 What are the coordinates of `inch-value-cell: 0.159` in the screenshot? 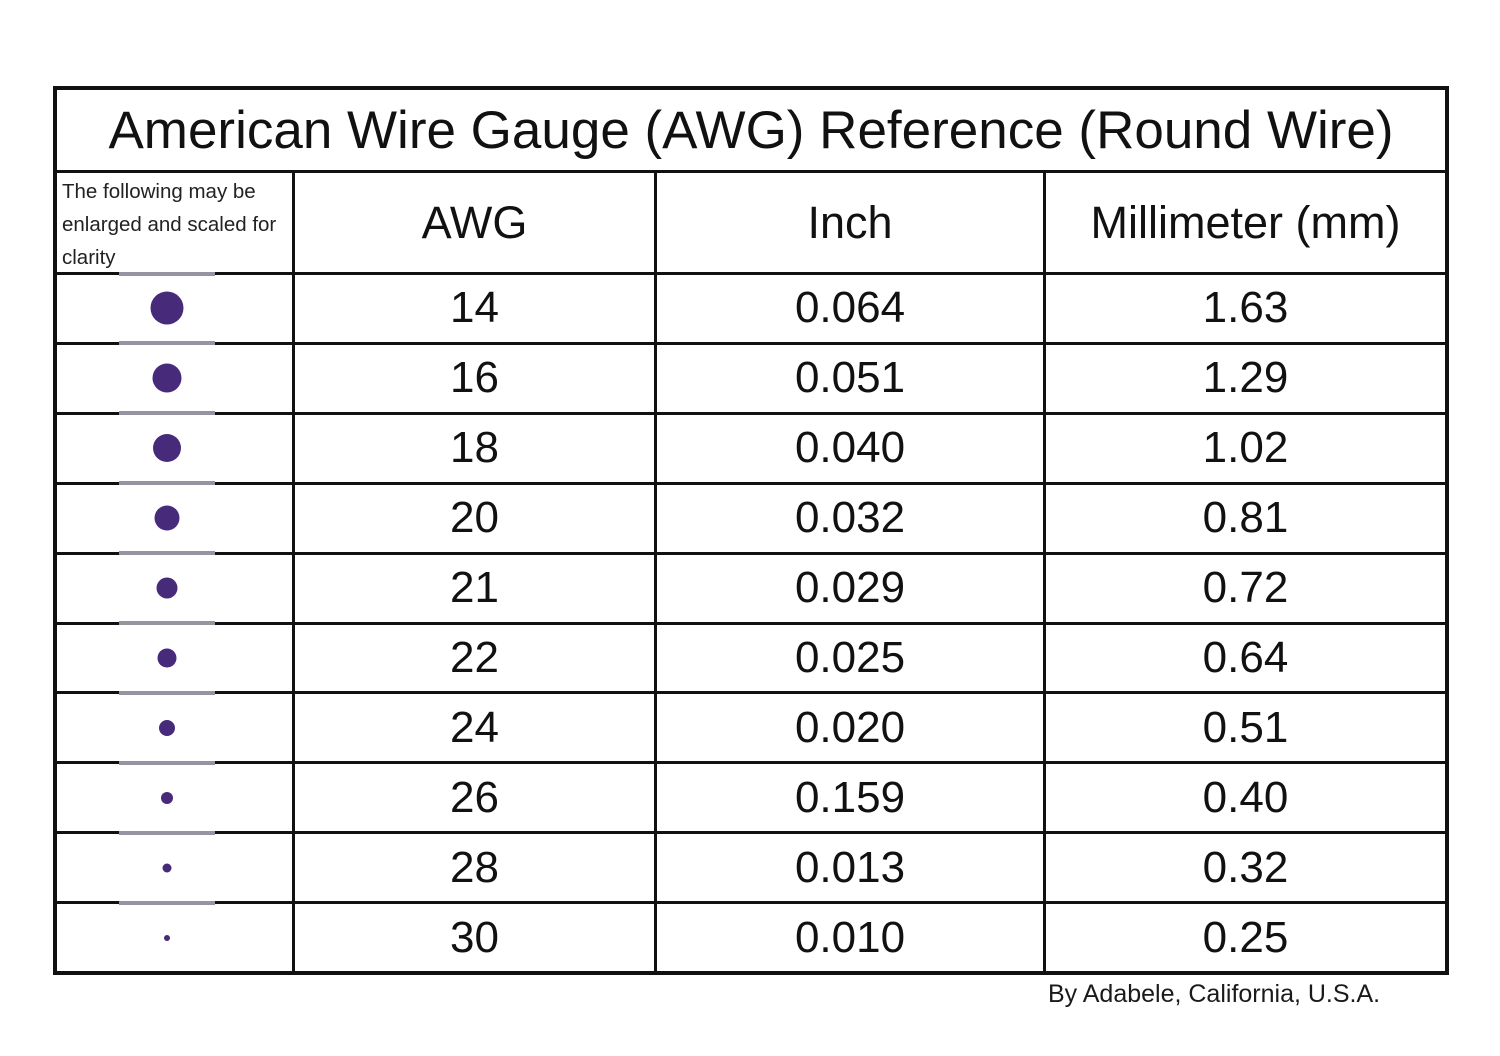 It's located at (851, 798).